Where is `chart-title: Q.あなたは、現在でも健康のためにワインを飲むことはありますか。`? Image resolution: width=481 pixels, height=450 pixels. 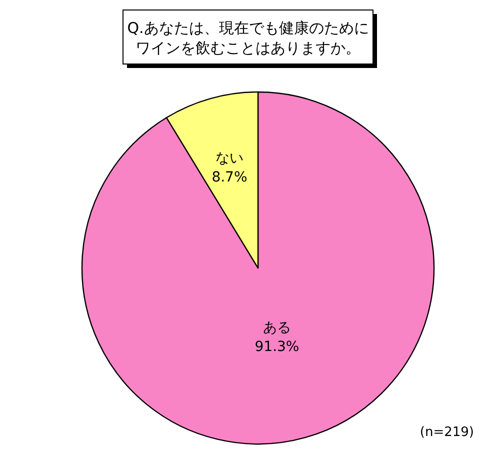 chart-title: Q.あなたは、現在でも健康のためにワインを飲むことはありますか。 is located at coordinates (248, 38).